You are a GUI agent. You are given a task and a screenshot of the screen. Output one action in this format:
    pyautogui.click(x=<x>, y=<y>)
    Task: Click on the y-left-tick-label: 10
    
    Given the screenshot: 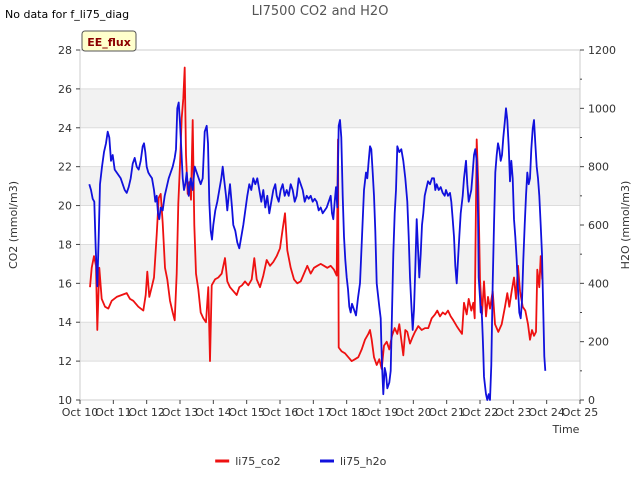 What is the action you would take?
    pyautogui.click(x=65, y=400)
    